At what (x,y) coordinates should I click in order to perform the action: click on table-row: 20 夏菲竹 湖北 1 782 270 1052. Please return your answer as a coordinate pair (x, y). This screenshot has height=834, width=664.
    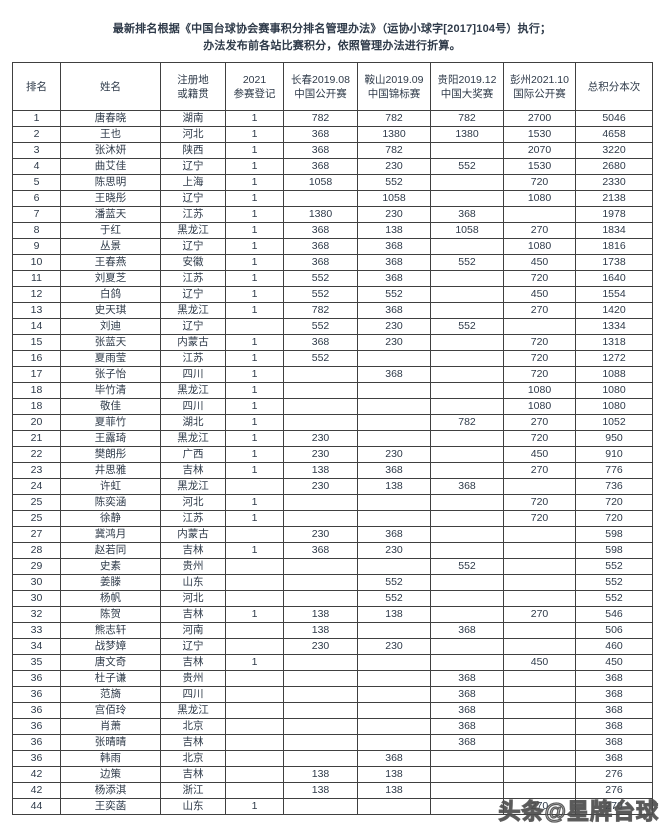
    Looking at the image, I should click on (332, 422).